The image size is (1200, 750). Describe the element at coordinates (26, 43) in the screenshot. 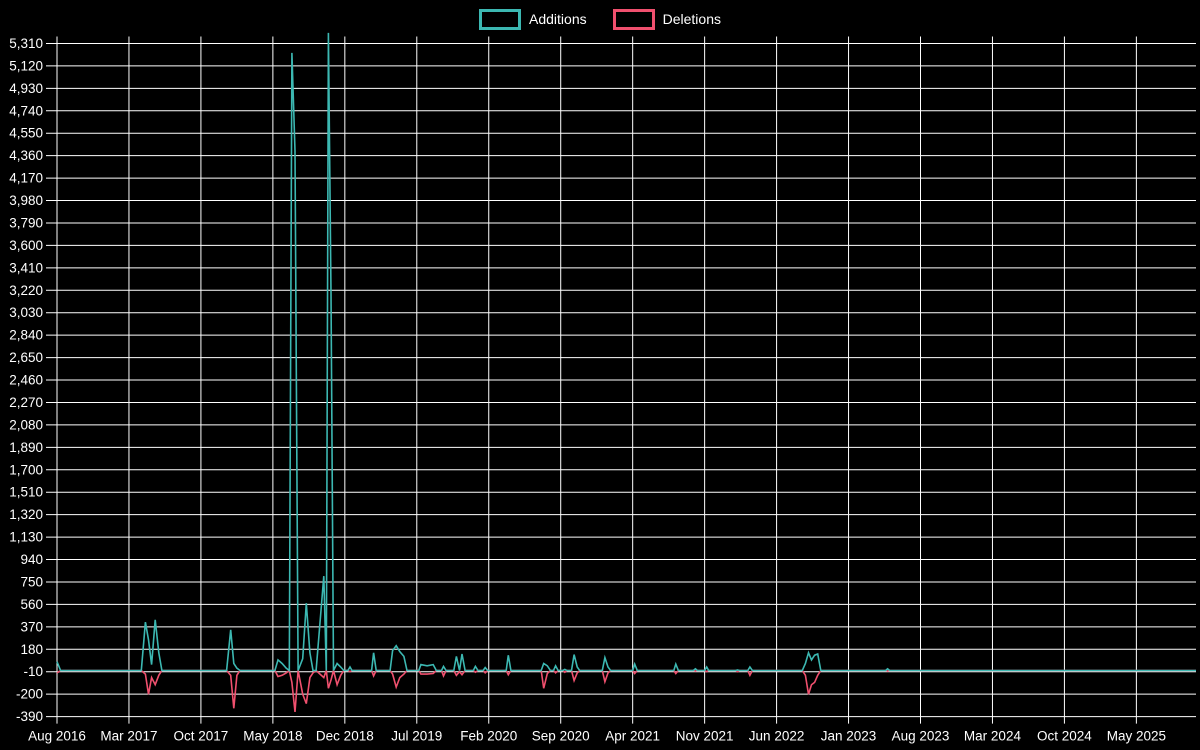

I see `y-tick-label: 5,310` at that location.